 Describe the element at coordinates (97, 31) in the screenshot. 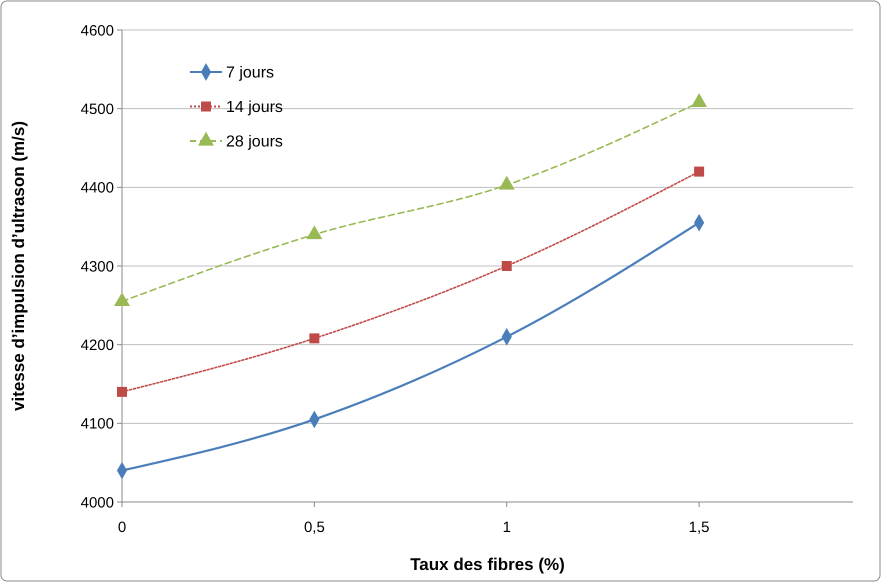

I see `y-tick-label: 4600` at that location.